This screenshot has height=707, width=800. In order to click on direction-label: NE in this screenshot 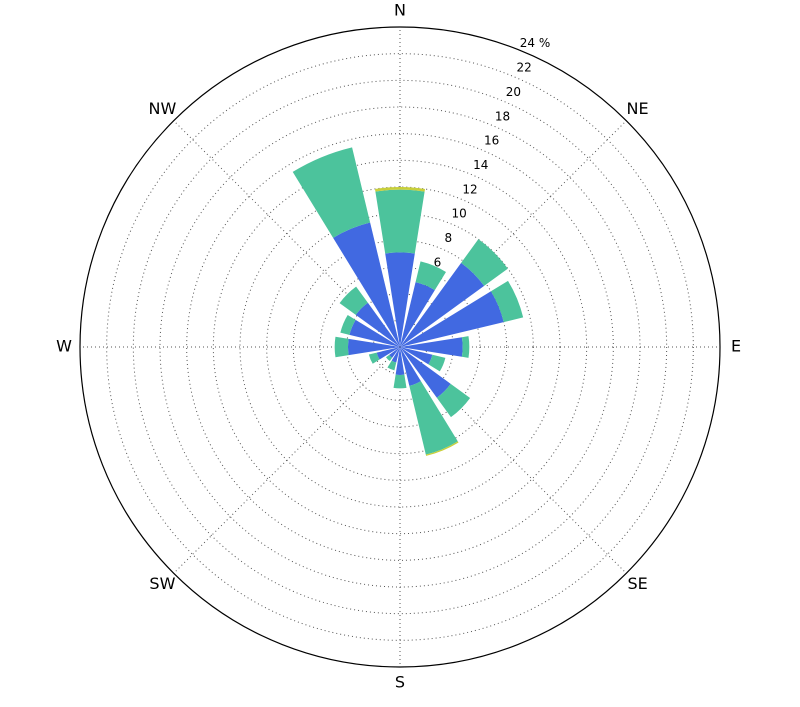, I will do `click(638, 108)`.